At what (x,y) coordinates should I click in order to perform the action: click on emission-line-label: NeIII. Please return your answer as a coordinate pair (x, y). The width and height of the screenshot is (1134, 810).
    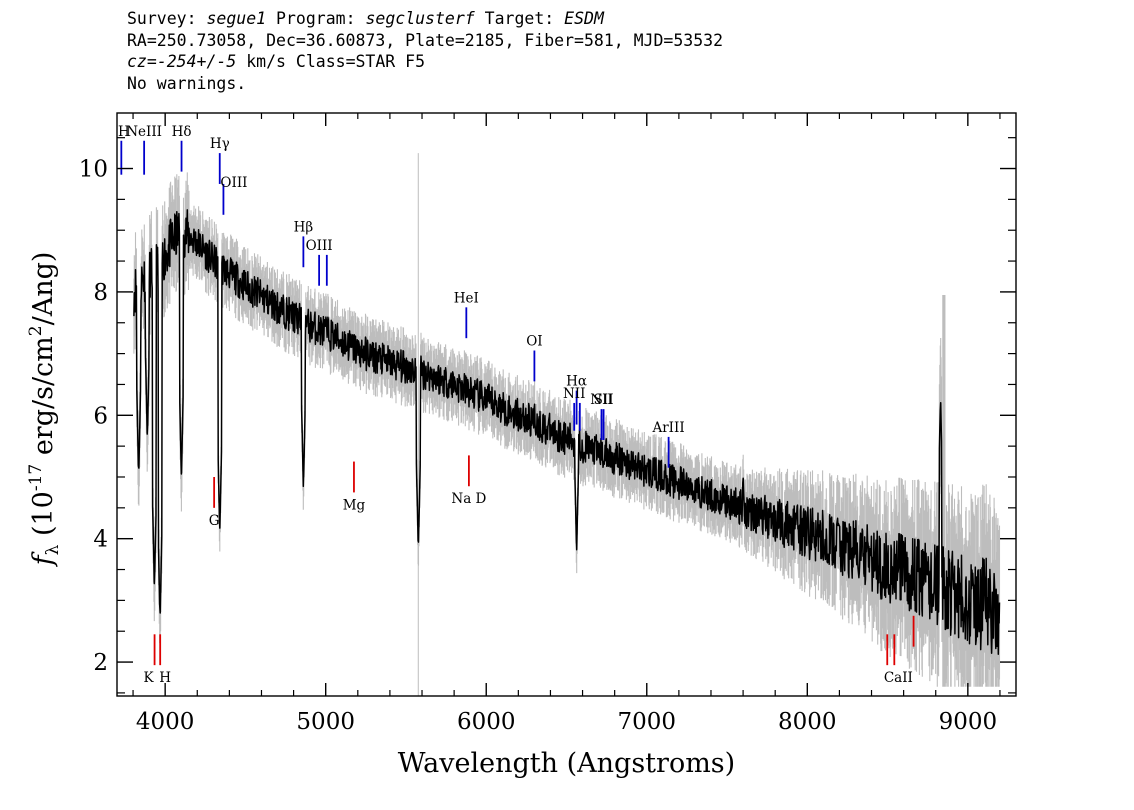
    Looking at the image, I should click on (144, 132).